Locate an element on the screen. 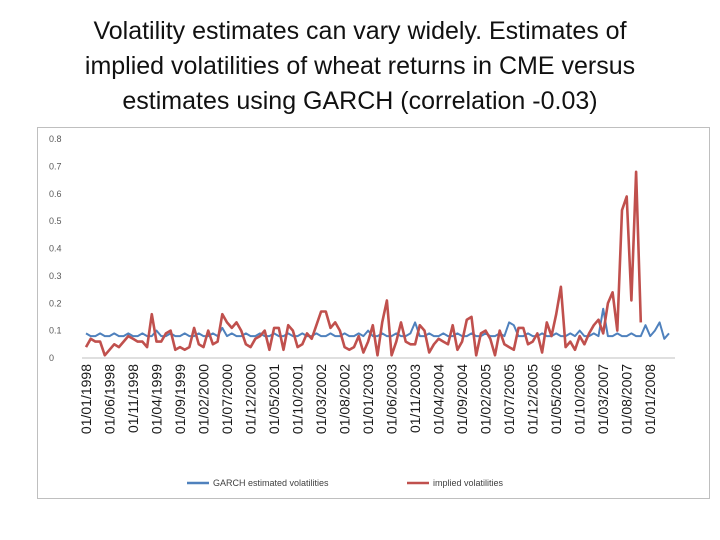 This screenshot has width=720, height=540. x-tick-label: 01/08/2002 is located at coordinates (345, 399).